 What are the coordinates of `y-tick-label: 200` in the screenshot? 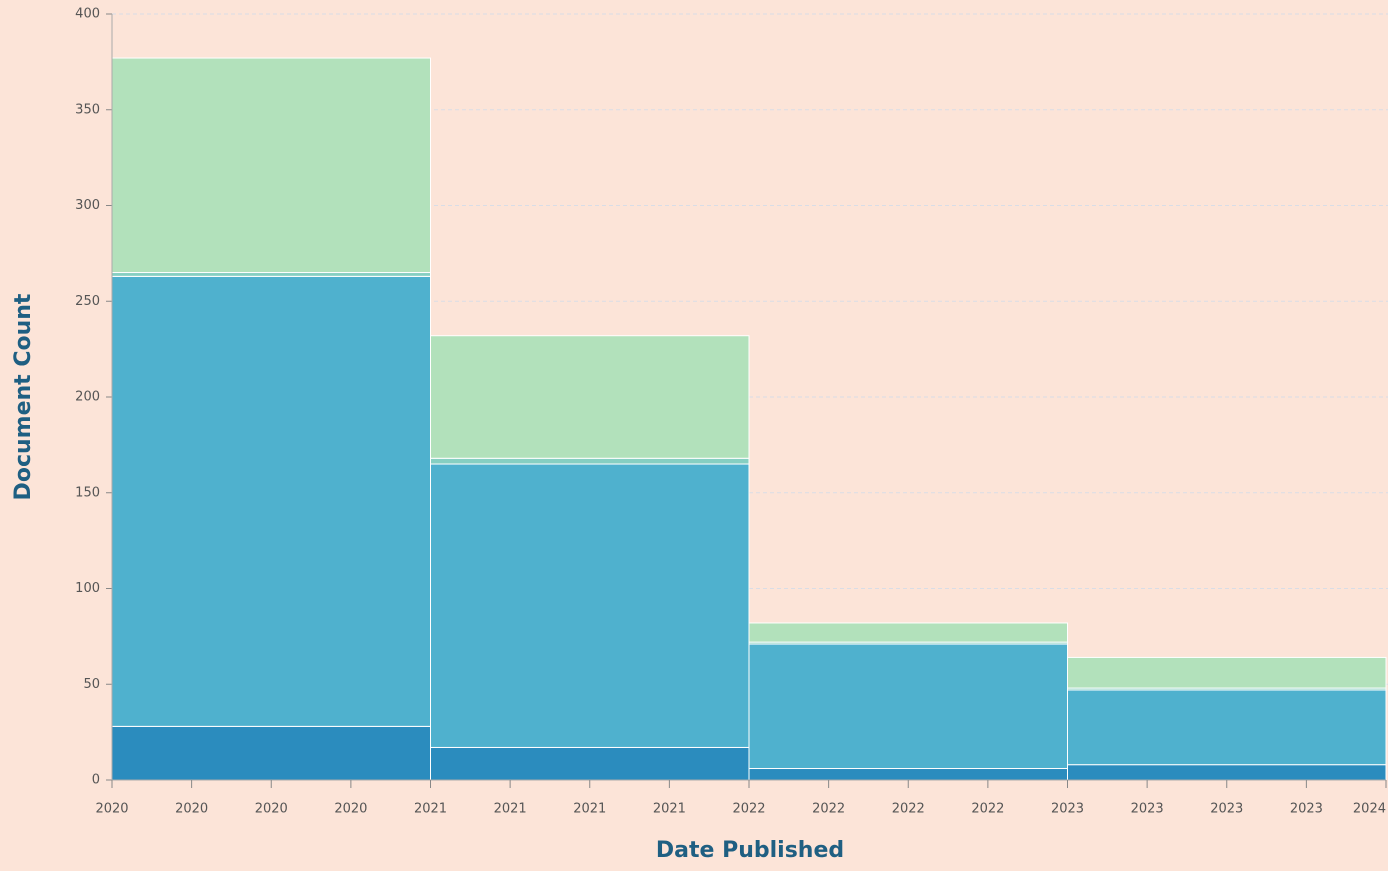 It's located at (87, 397).